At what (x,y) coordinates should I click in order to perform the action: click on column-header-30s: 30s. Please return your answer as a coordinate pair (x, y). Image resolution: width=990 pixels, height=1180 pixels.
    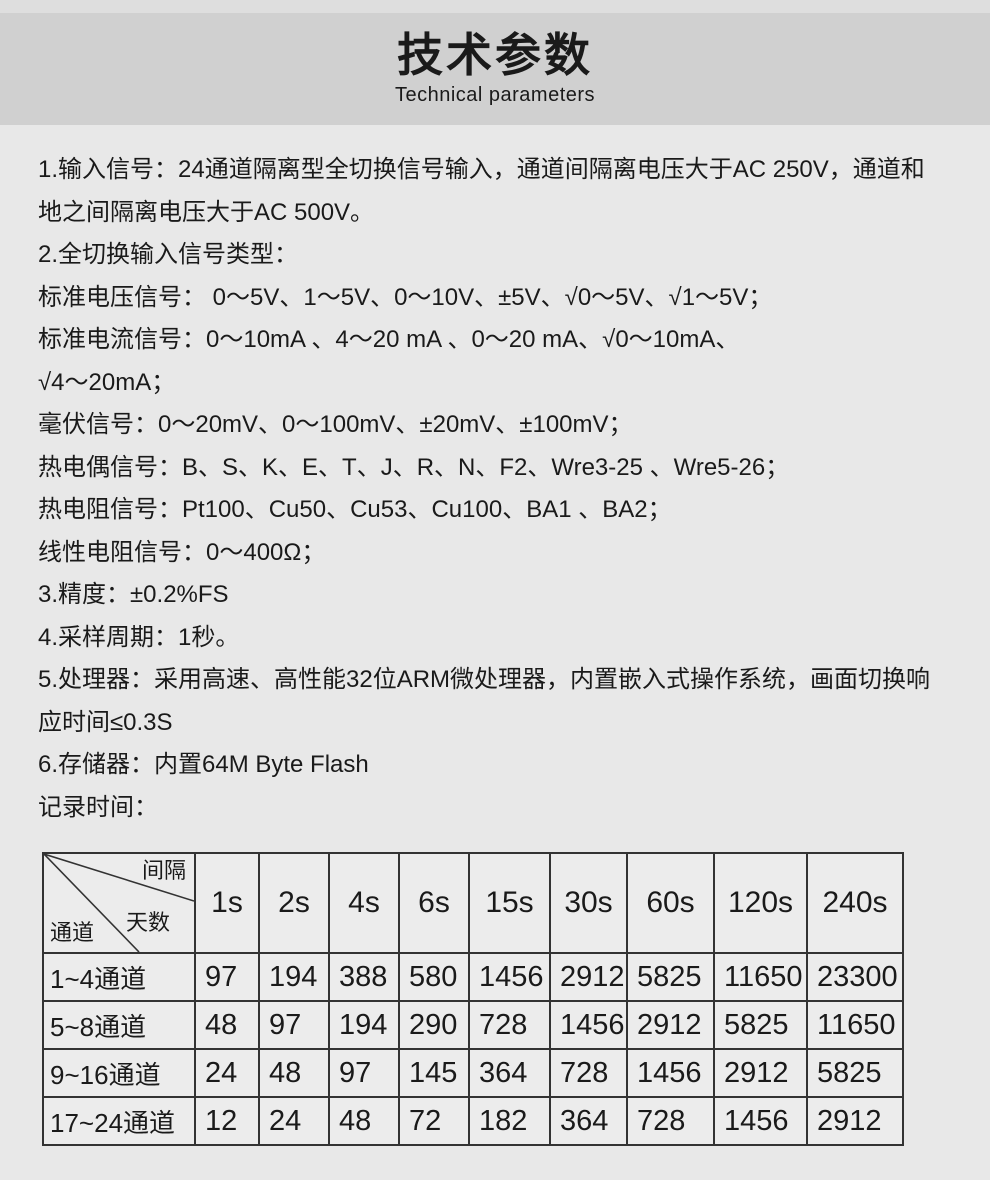
    Looking at the image, I should click on (588, 903).